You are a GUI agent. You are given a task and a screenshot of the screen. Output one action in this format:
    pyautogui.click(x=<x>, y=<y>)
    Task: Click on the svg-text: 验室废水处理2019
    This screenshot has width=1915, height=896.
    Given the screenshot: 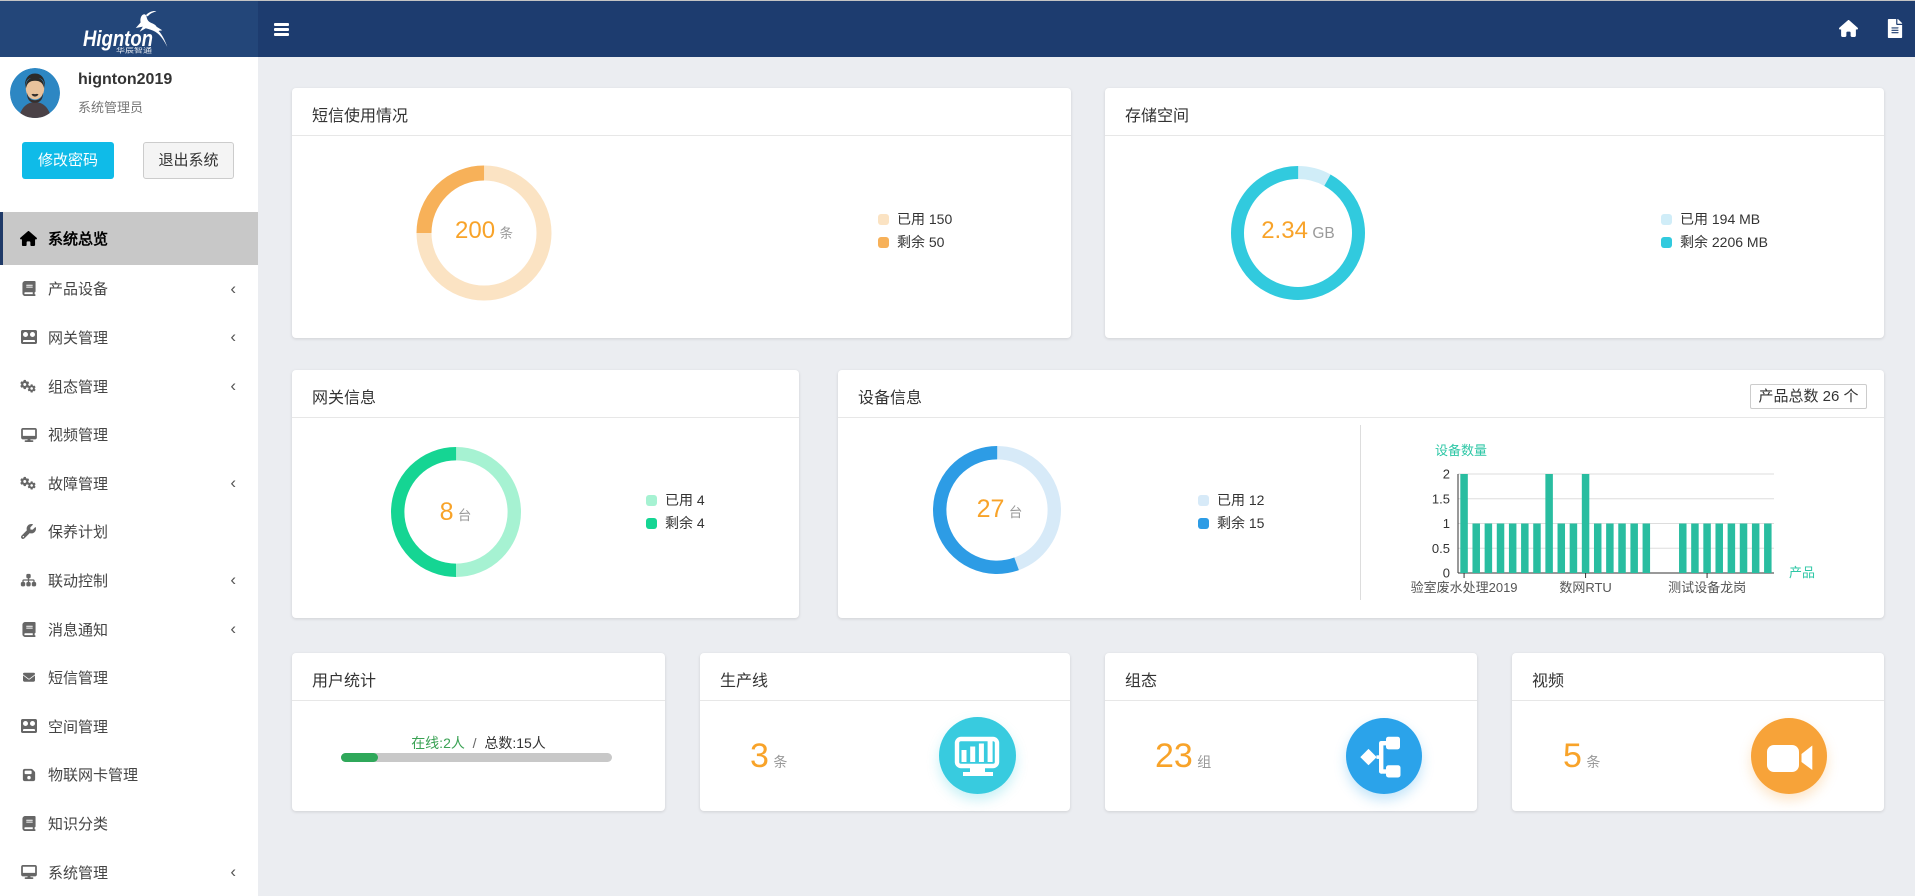 What is the action you would take?
    pyautogui.click(x=1464, y=587)
    